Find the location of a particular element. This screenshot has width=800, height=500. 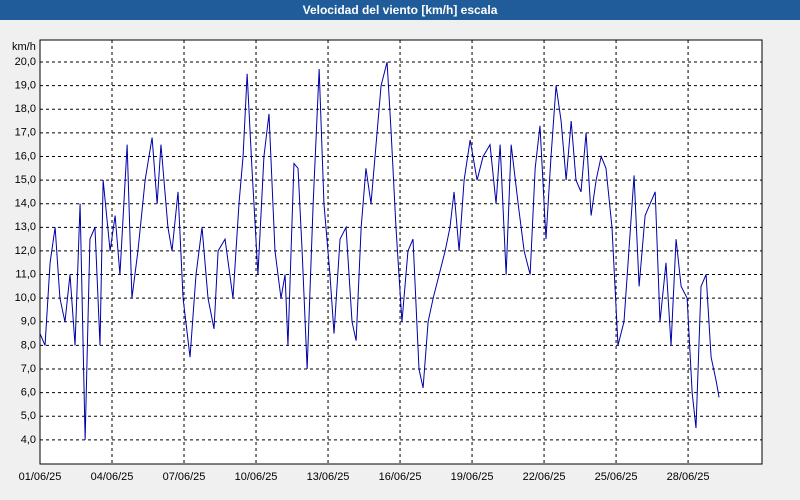

y-tick-label: 19,0 is located at coordinates (25, 85).